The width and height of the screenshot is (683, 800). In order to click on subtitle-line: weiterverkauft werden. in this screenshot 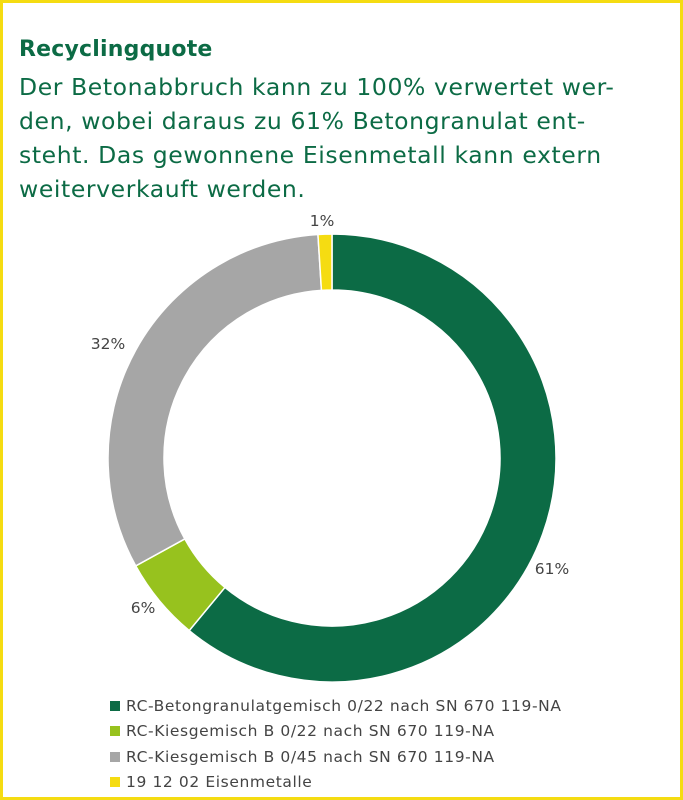, I will do `click(162, 189)`.